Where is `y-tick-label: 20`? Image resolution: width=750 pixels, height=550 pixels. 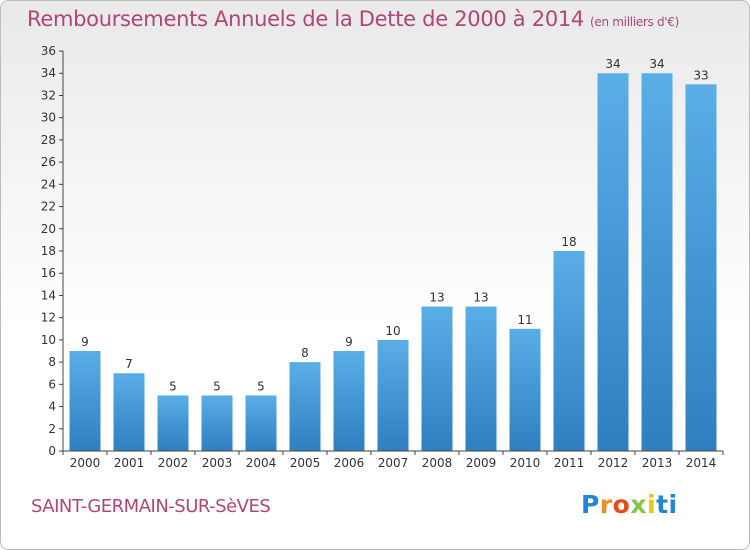
y-tick-label: 20 is located at coordinates (48, 229).